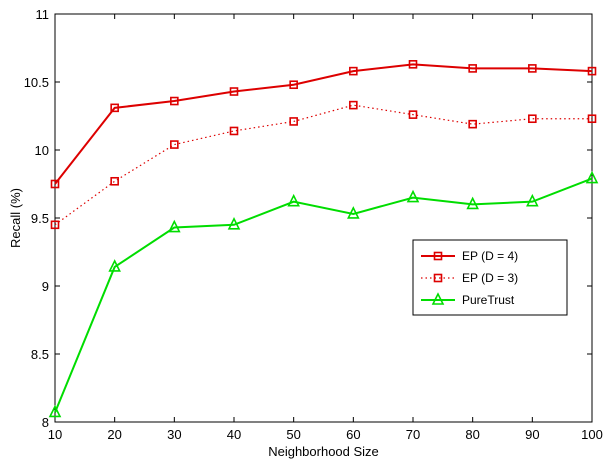 The height and width of the screenshot is (460, 605). I want to click on legend-entry-2: EP (D = 3), so click(469, 278).